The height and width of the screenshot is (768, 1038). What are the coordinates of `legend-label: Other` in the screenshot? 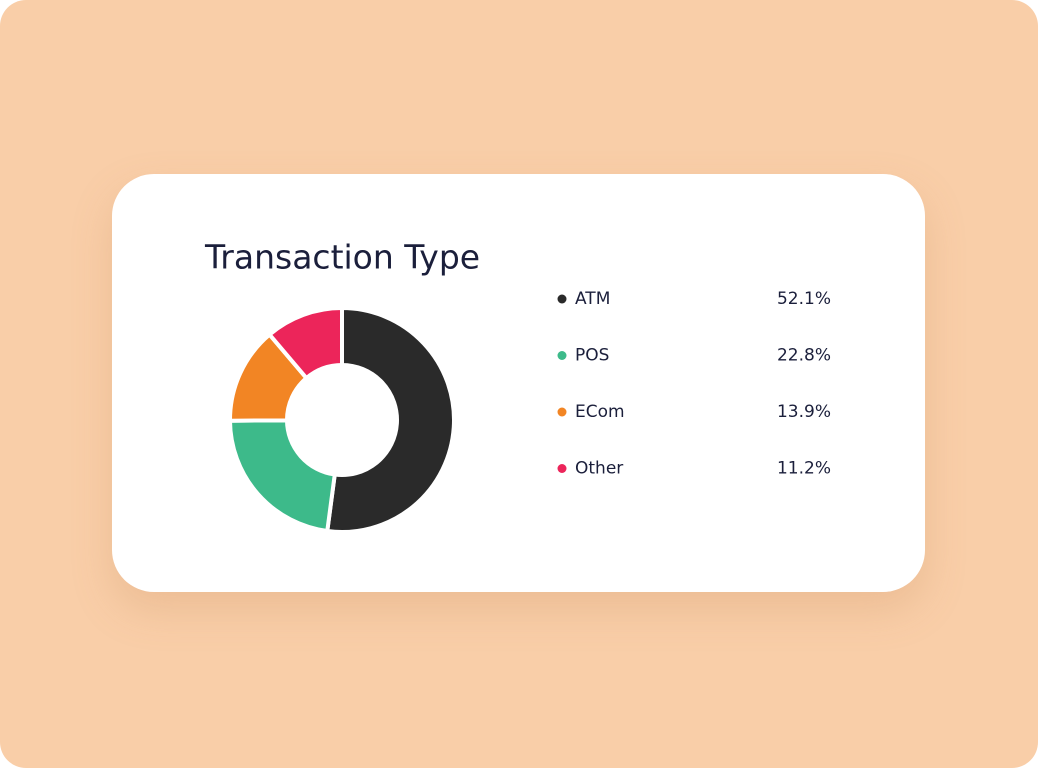 It's located at (599, 469).